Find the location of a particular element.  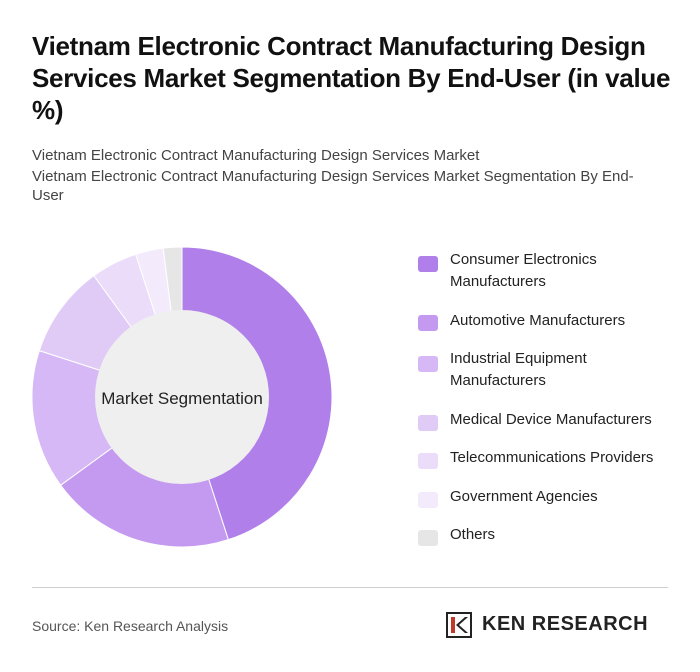

legend-label: Government Agencies is located at coordinates (524, 496).